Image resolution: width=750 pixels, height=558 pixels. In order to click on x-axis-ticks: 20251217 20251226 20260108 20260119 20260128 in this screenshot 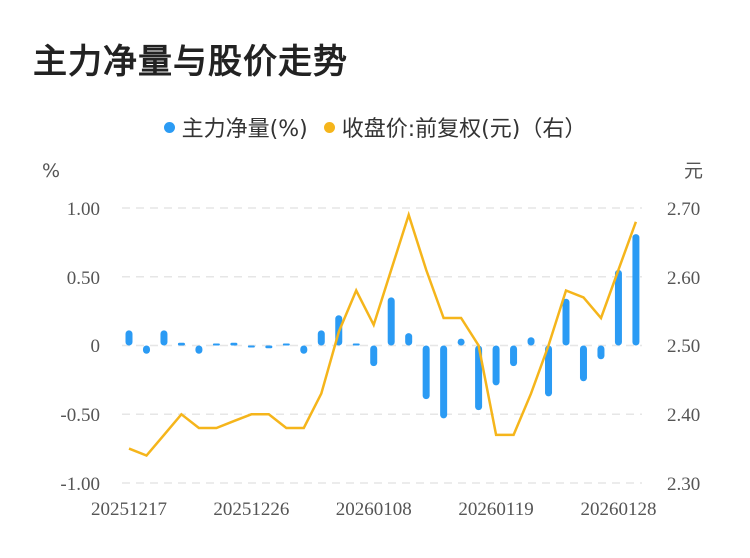, I will do `click(373, 509)`.